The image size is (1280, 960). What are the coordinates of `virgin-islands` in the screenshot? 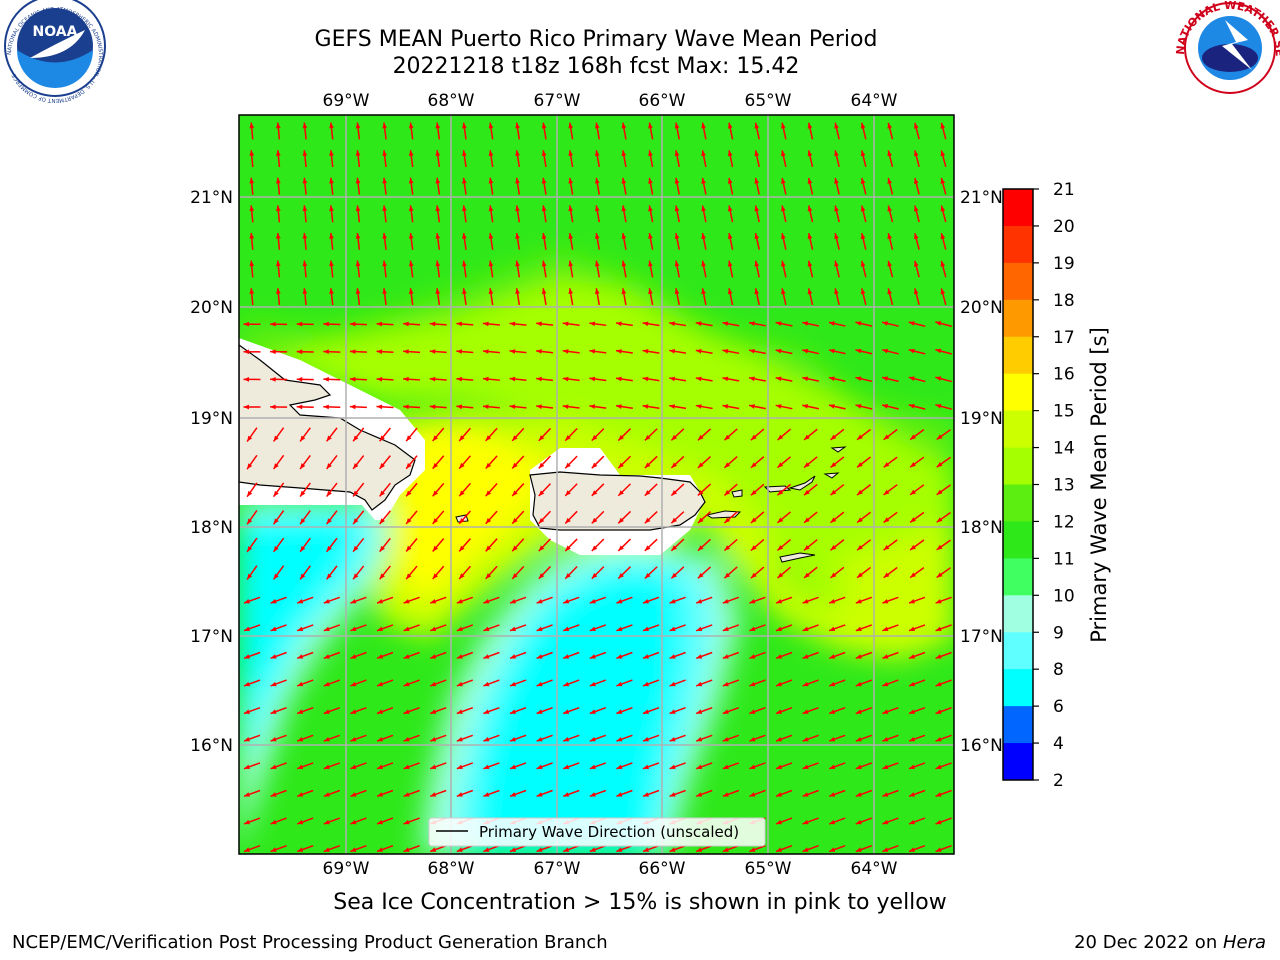 It's located at (805, 469).